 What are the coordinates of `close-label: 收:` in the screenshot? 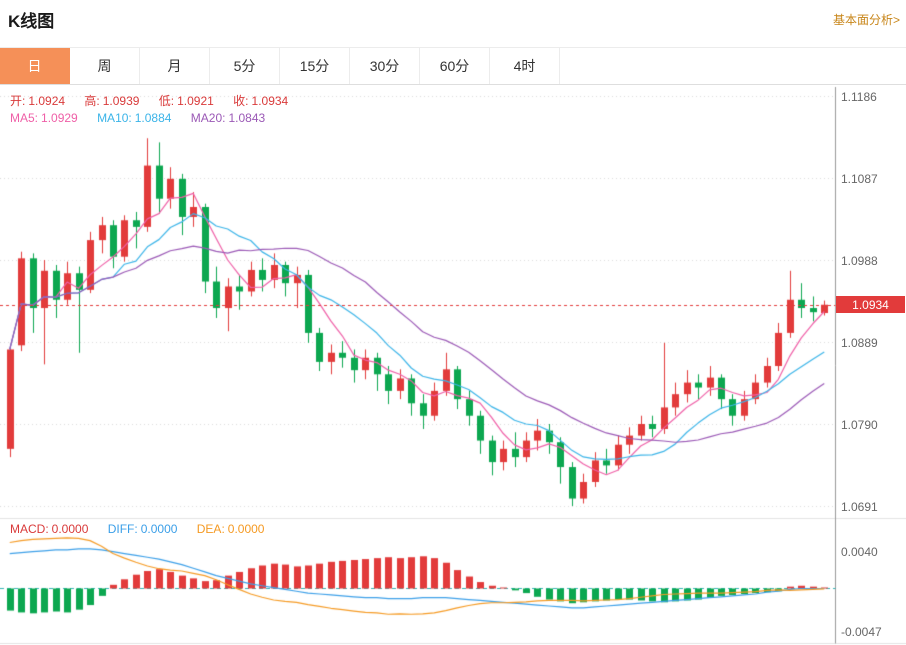 It's located at (241, 101).